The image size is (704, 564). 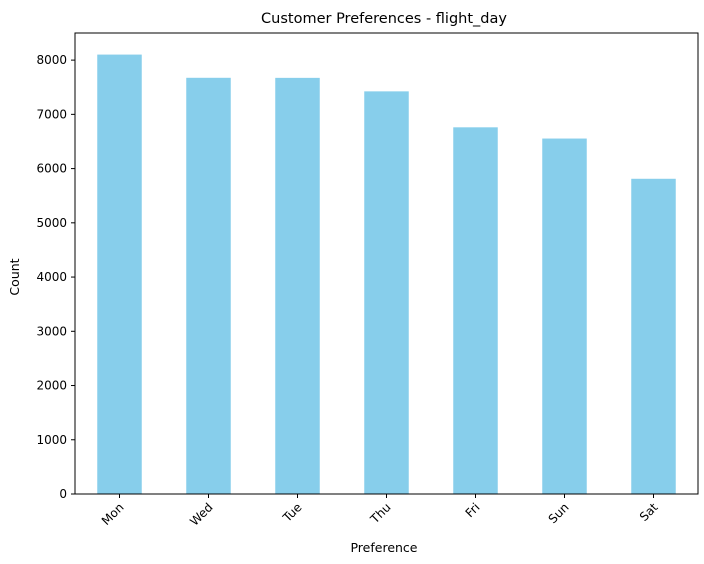 What do you see at coordinates (208, 286) in the screenshot?
I see `bar-wed` at bounding box center [208, 286].